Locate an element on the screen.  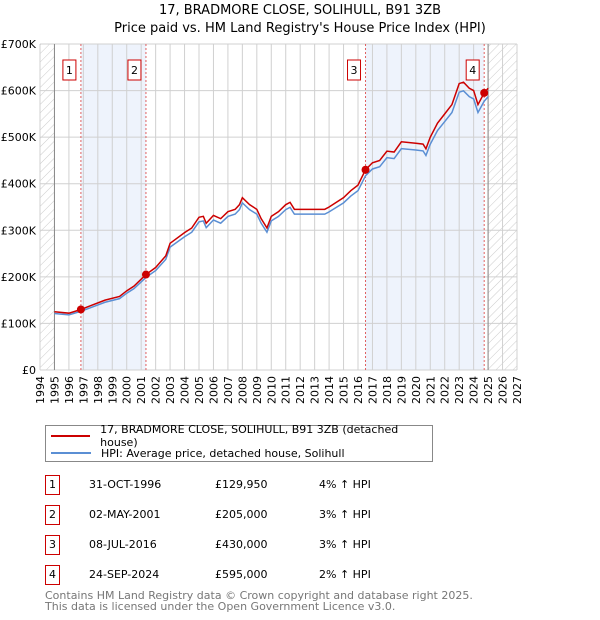
sale-row: 2 02-MAY-2001 £205,000 3% ↑ HPI is located at coordinates (245, 515).